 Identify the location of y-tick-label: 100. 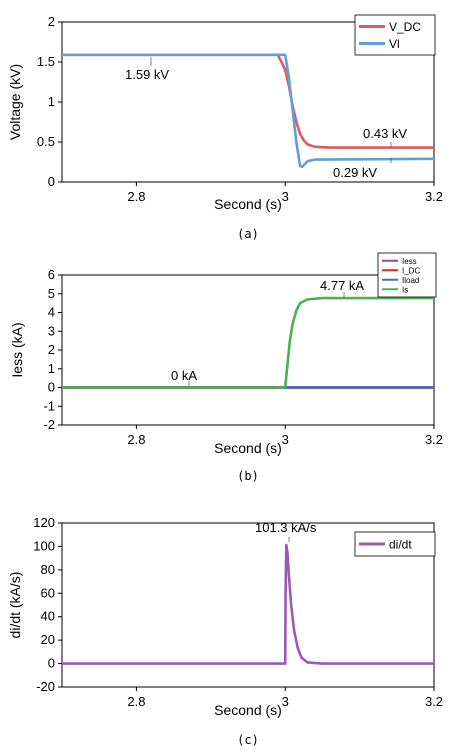
(44, 545).